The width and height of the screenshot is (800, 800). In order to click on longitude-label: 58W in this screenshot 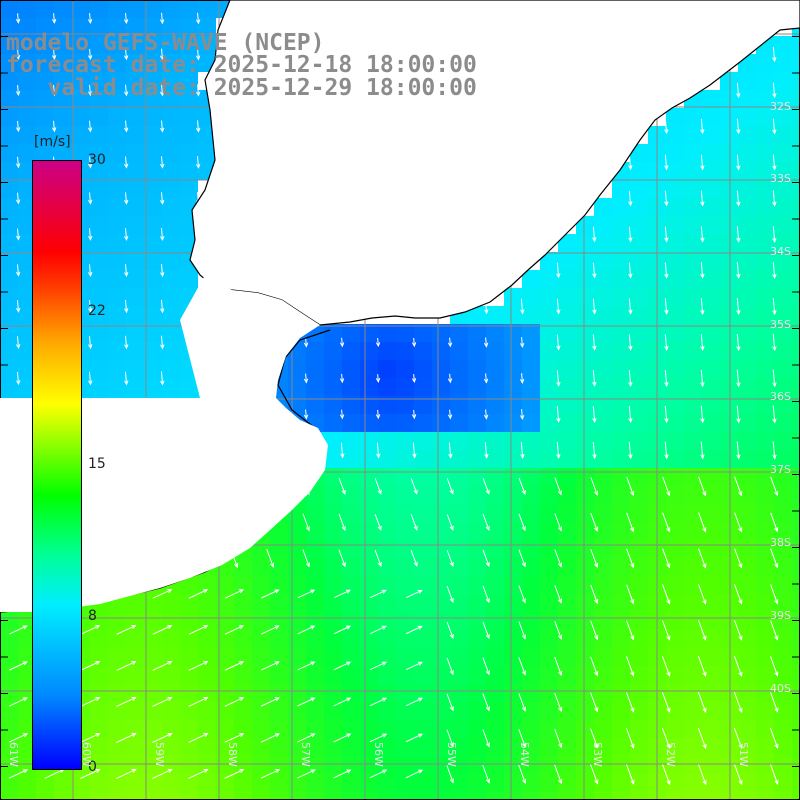, I will do `click(232, 754)`.